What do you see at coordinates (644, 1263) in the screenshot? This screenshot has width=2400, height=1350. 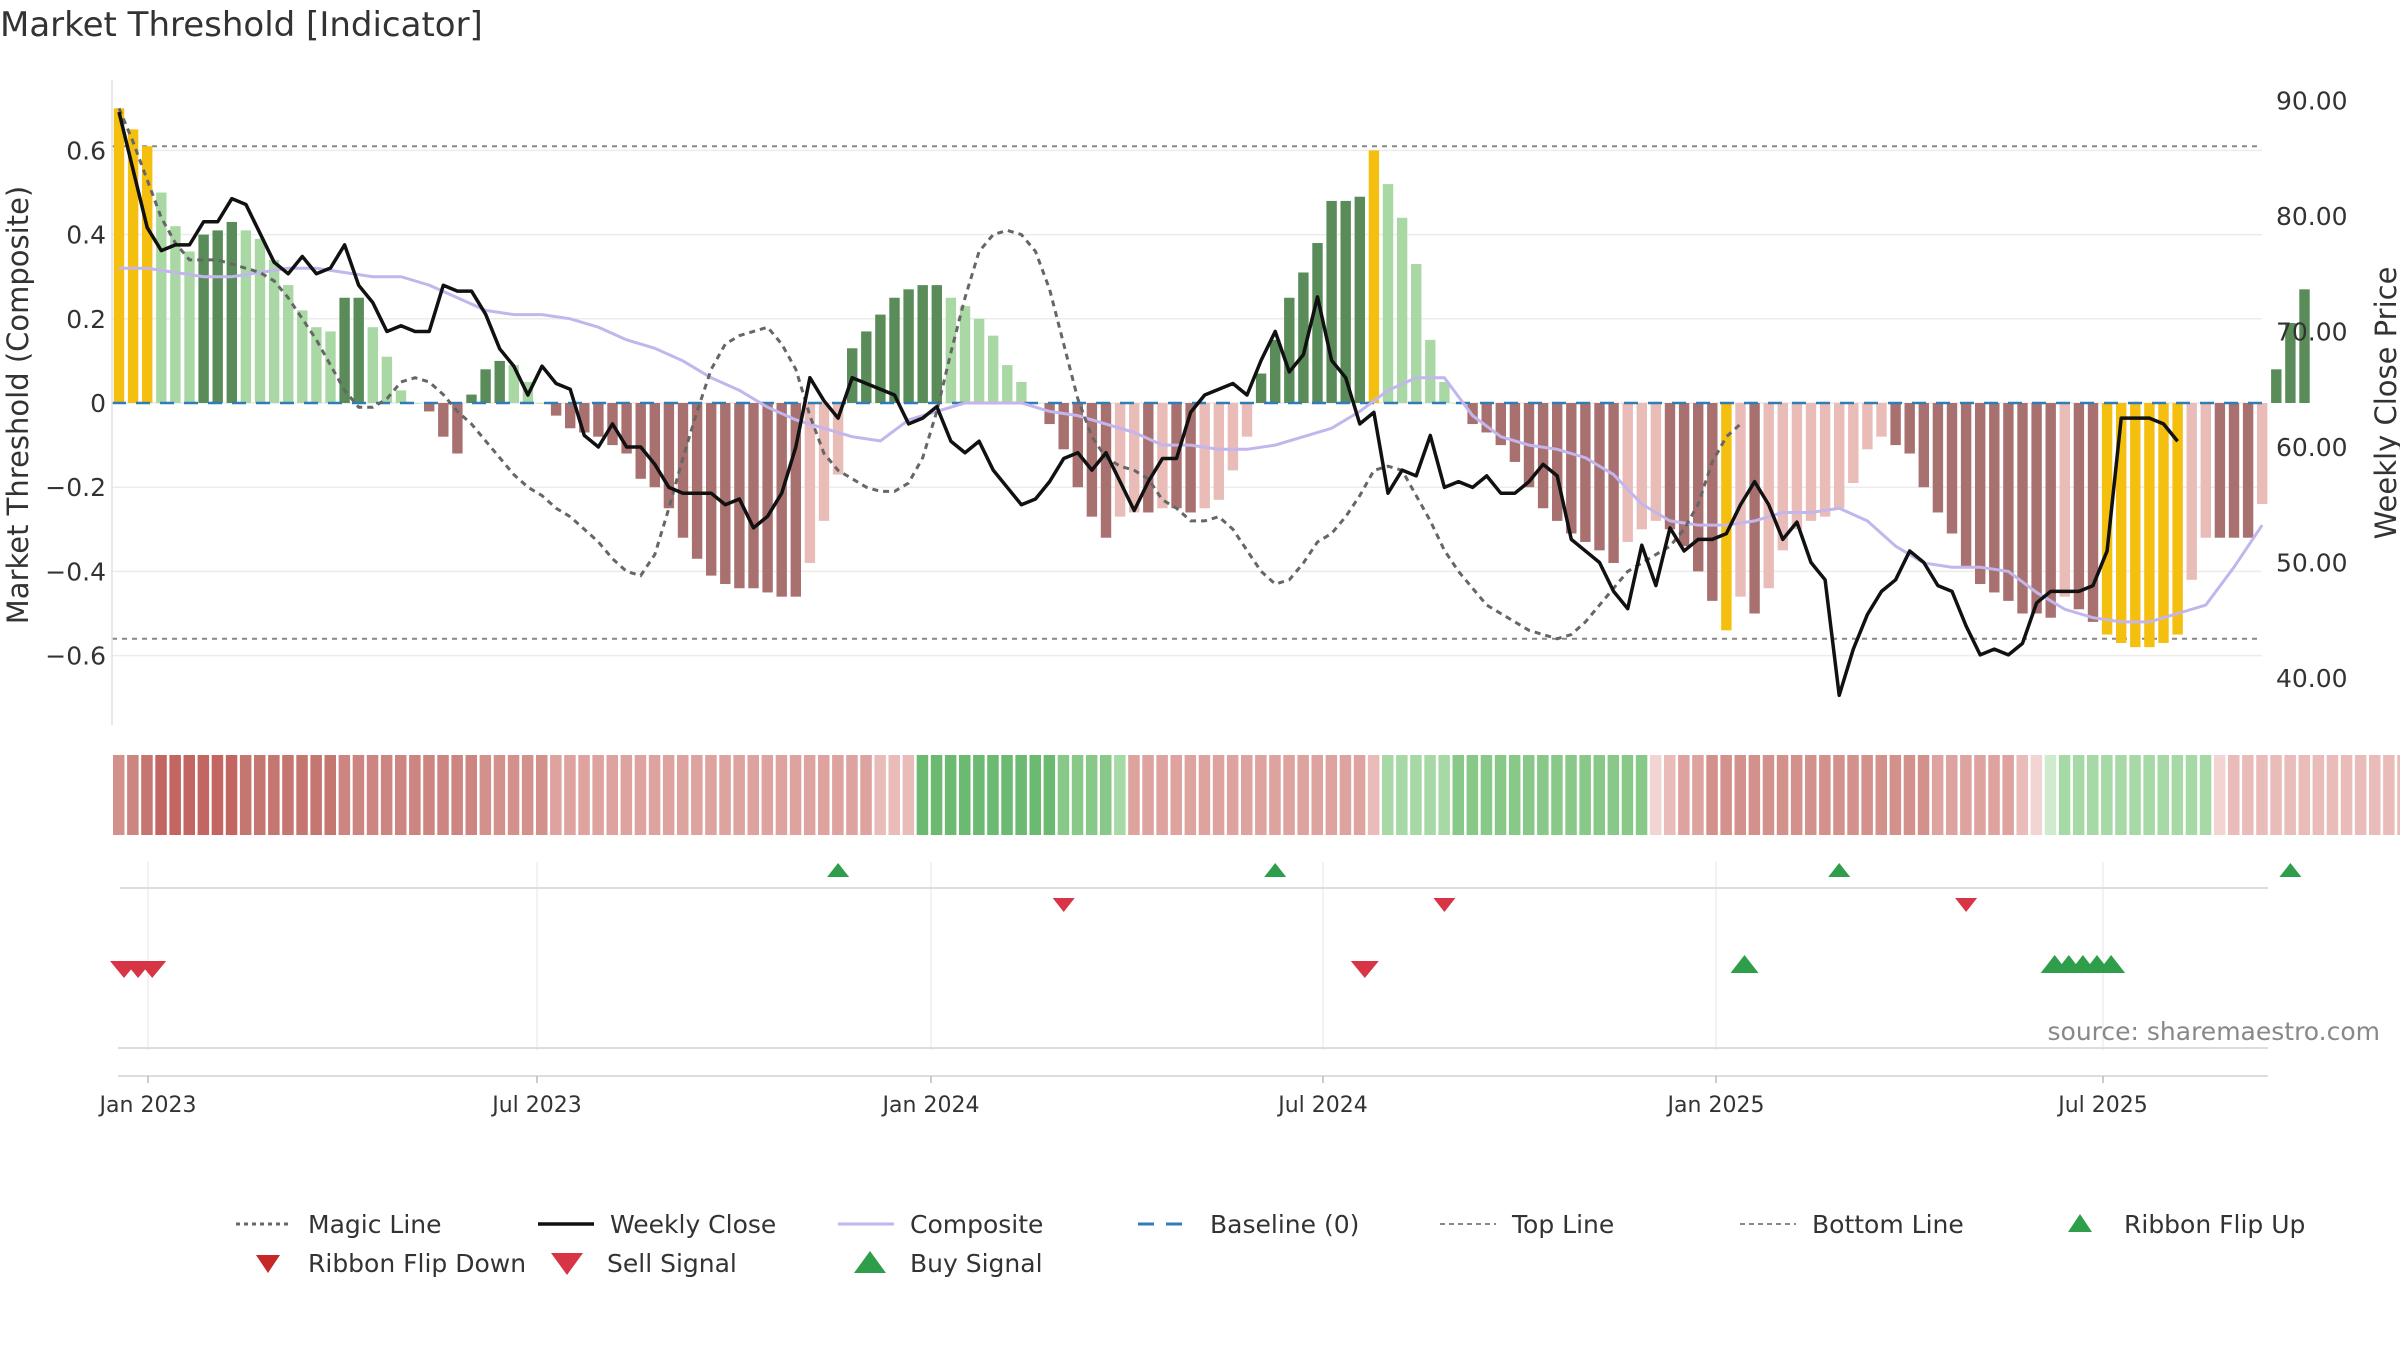 I see `legend-item-sell: Sell Signal` at bounding box center [644, 1263].